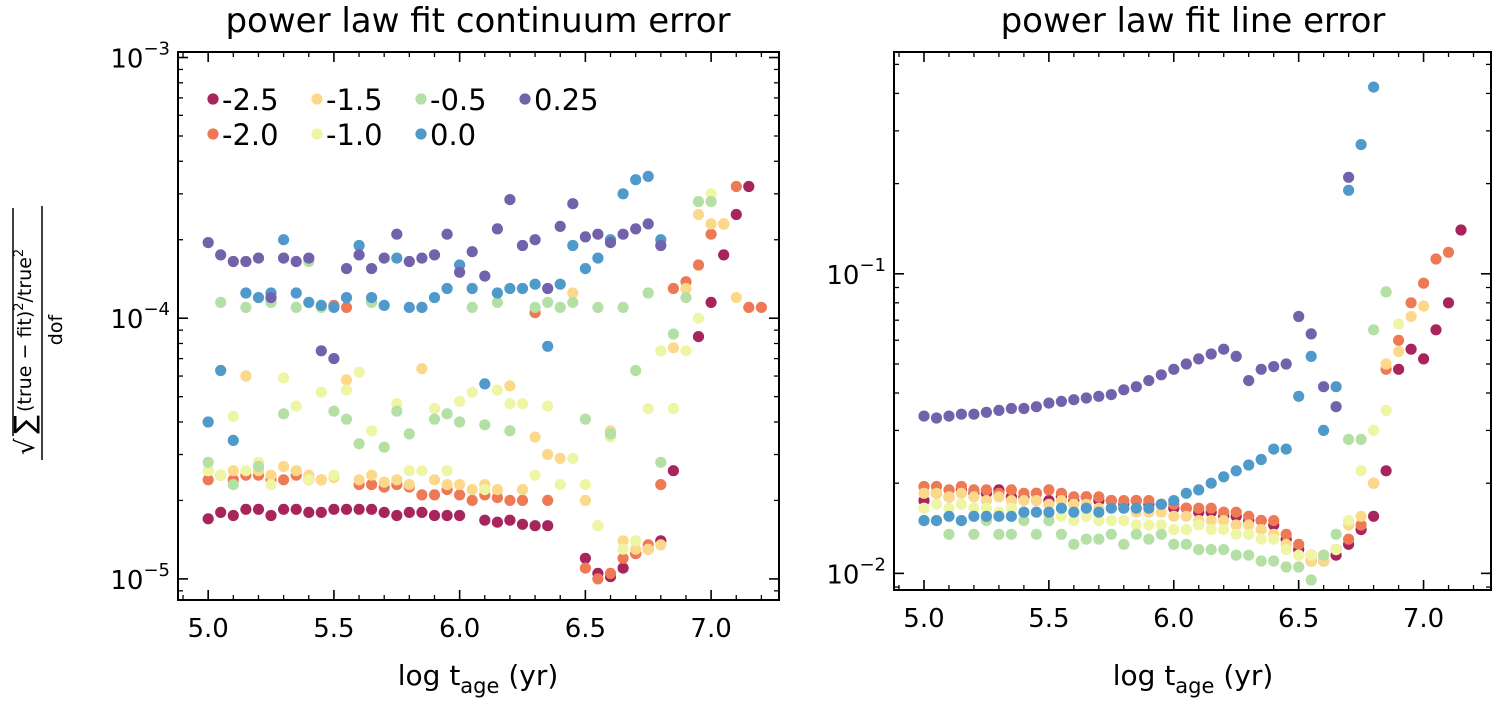 This screenshot has width=1493, height=705. I want to click on left-series--0.5, so click(459, 343).